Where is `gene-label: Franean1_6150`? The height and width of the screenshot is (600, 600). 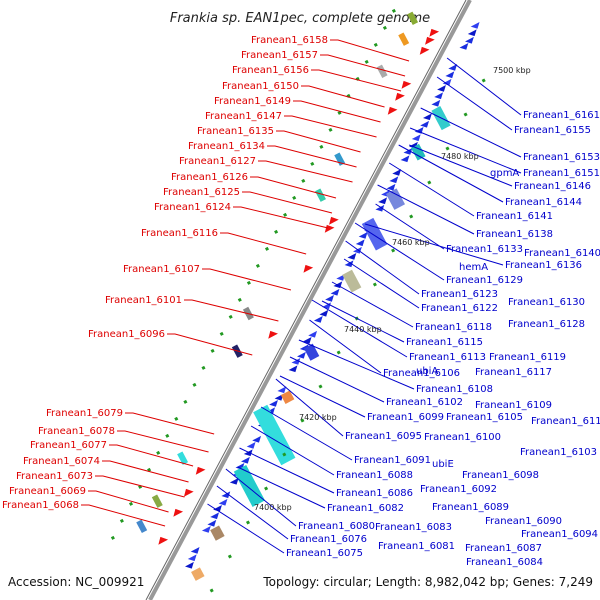
gene-label: Franean1_6150 is located at coordinates (260, 86).